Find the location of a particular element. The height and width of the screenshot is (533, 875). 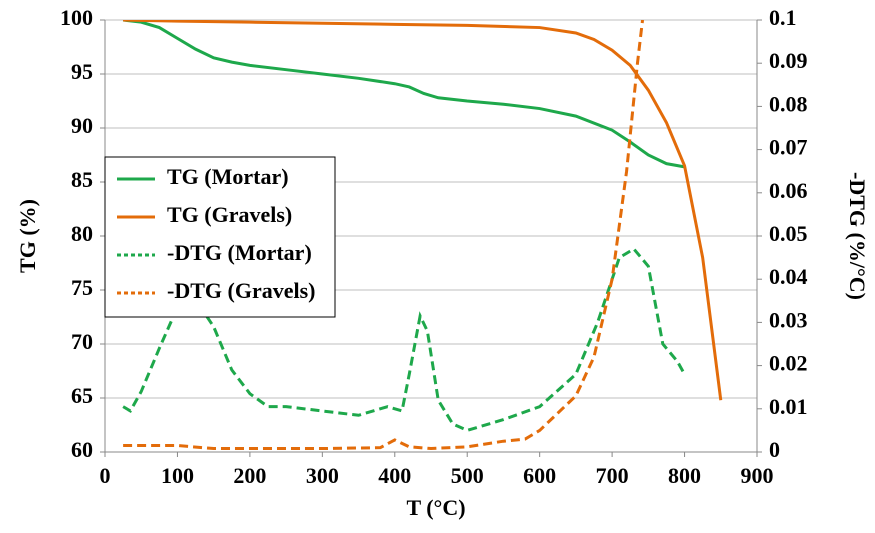

x-tick-label: 800 is located at coordinates (684, 475).